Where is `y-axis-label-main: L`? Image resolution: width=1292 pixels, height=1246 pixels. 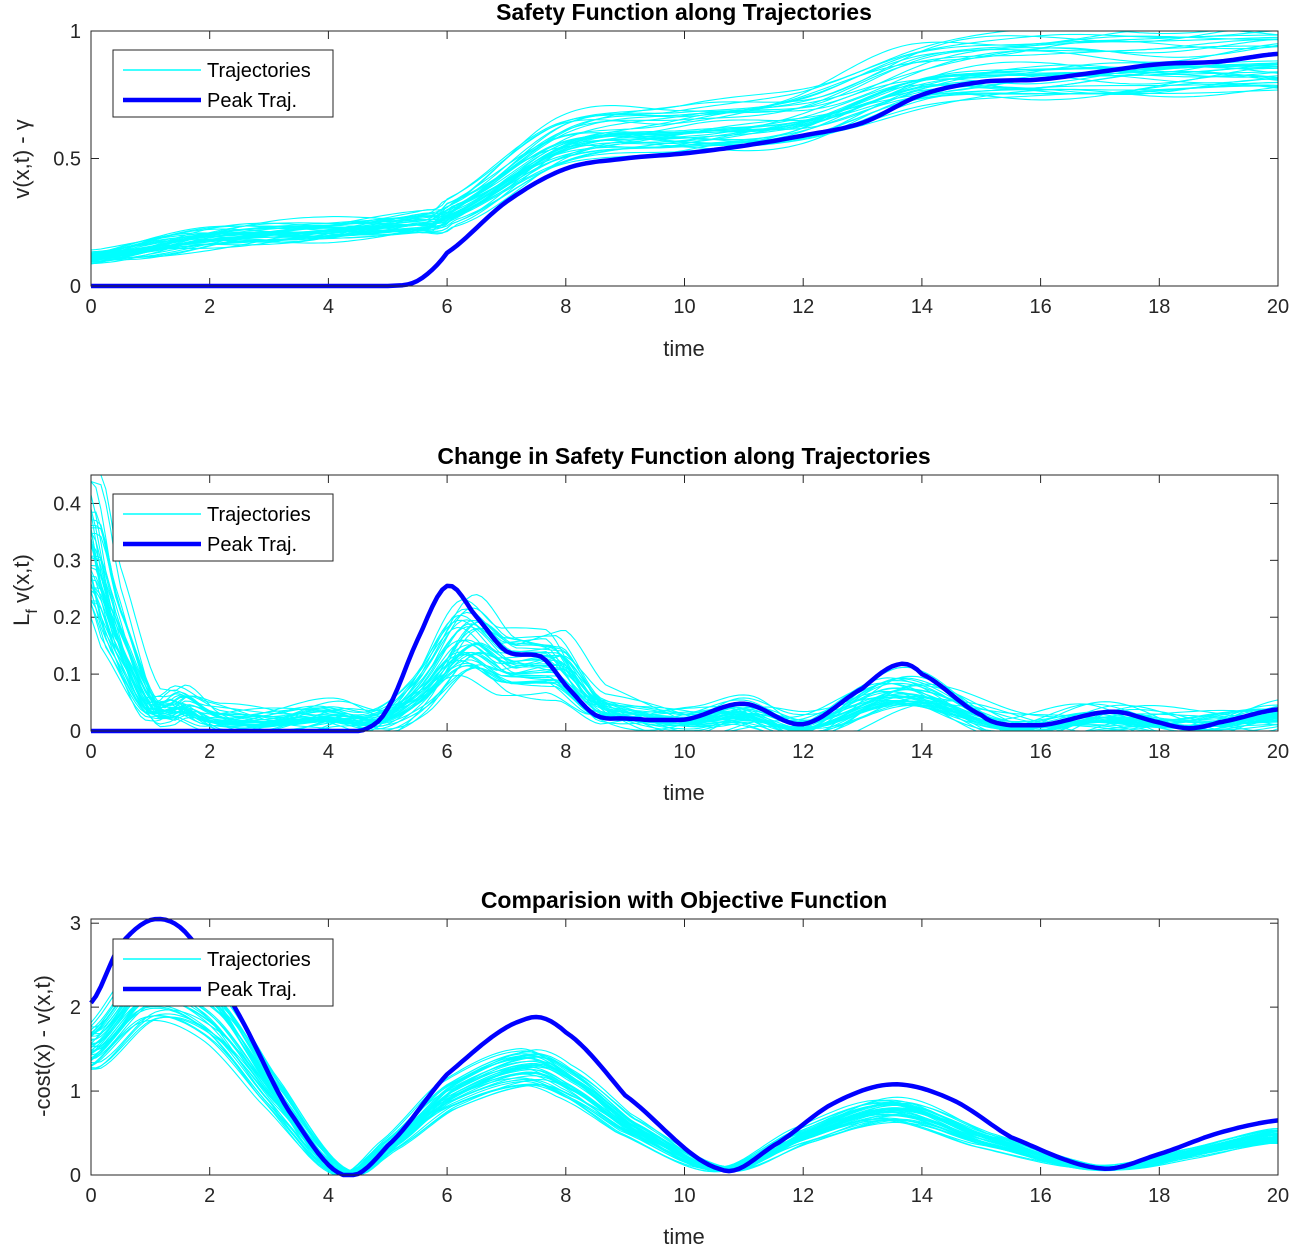
y-axis-label-main: L is located at coordinates (21, 620).